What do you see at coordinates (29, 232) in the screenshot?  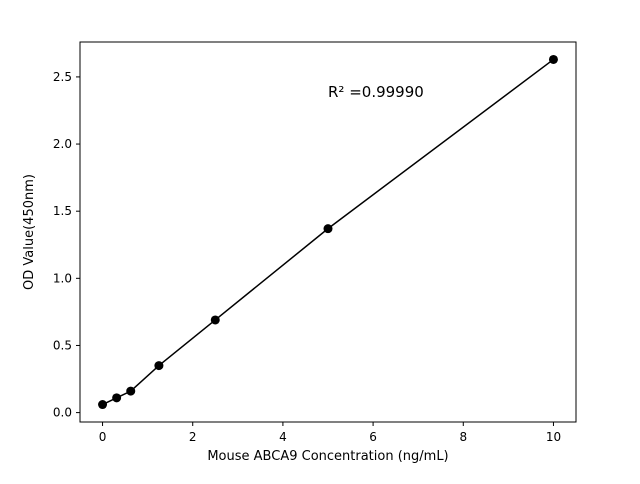 I see `y-axis-label: OD Value(450nm)` at bounding box center [29, 232].